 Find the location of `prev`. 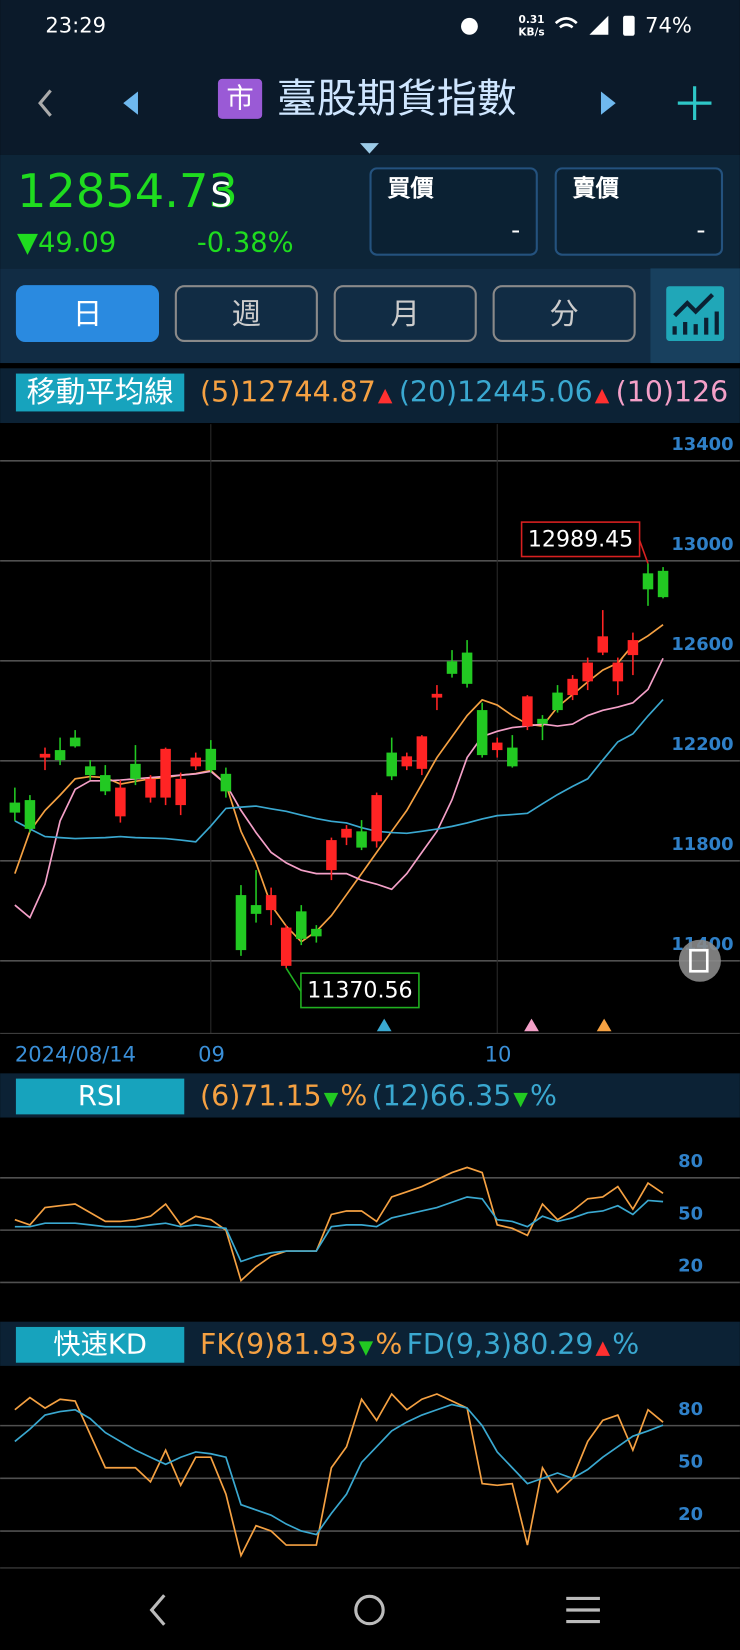

prev is located at coordinates (130, 103).